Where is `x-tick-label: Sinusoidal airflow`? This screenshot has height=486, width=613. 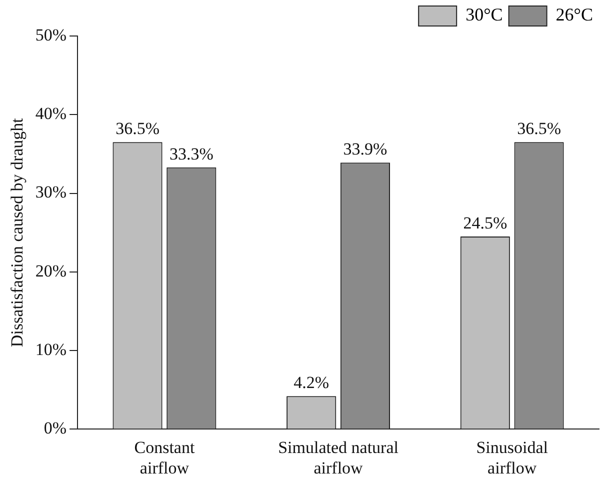 x-tick-label: Sinusoidal airflow is located at coordinates (512, 458).